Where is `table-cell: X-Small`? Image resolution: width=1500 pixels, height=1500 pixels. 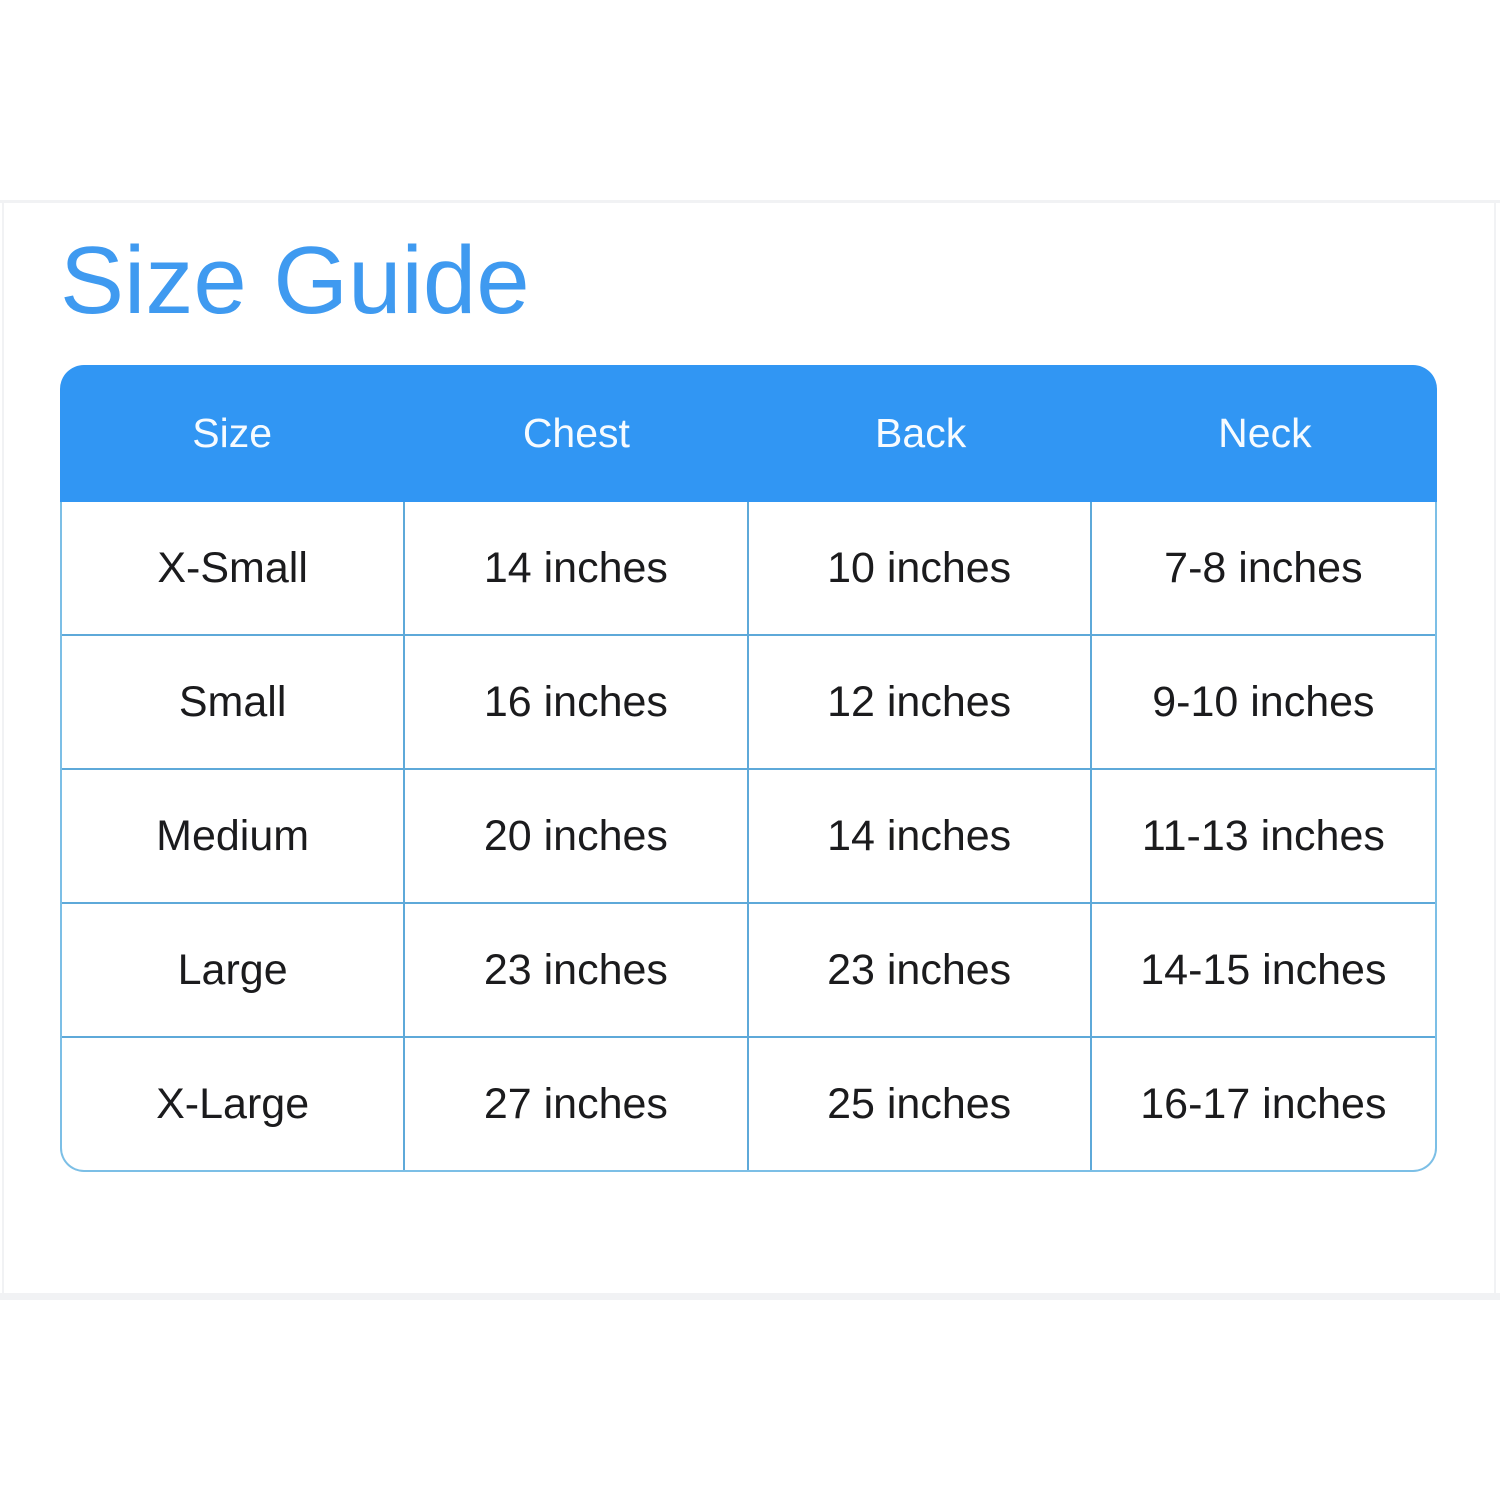
table-cell: X-Small is located at coordinates (234, 568).